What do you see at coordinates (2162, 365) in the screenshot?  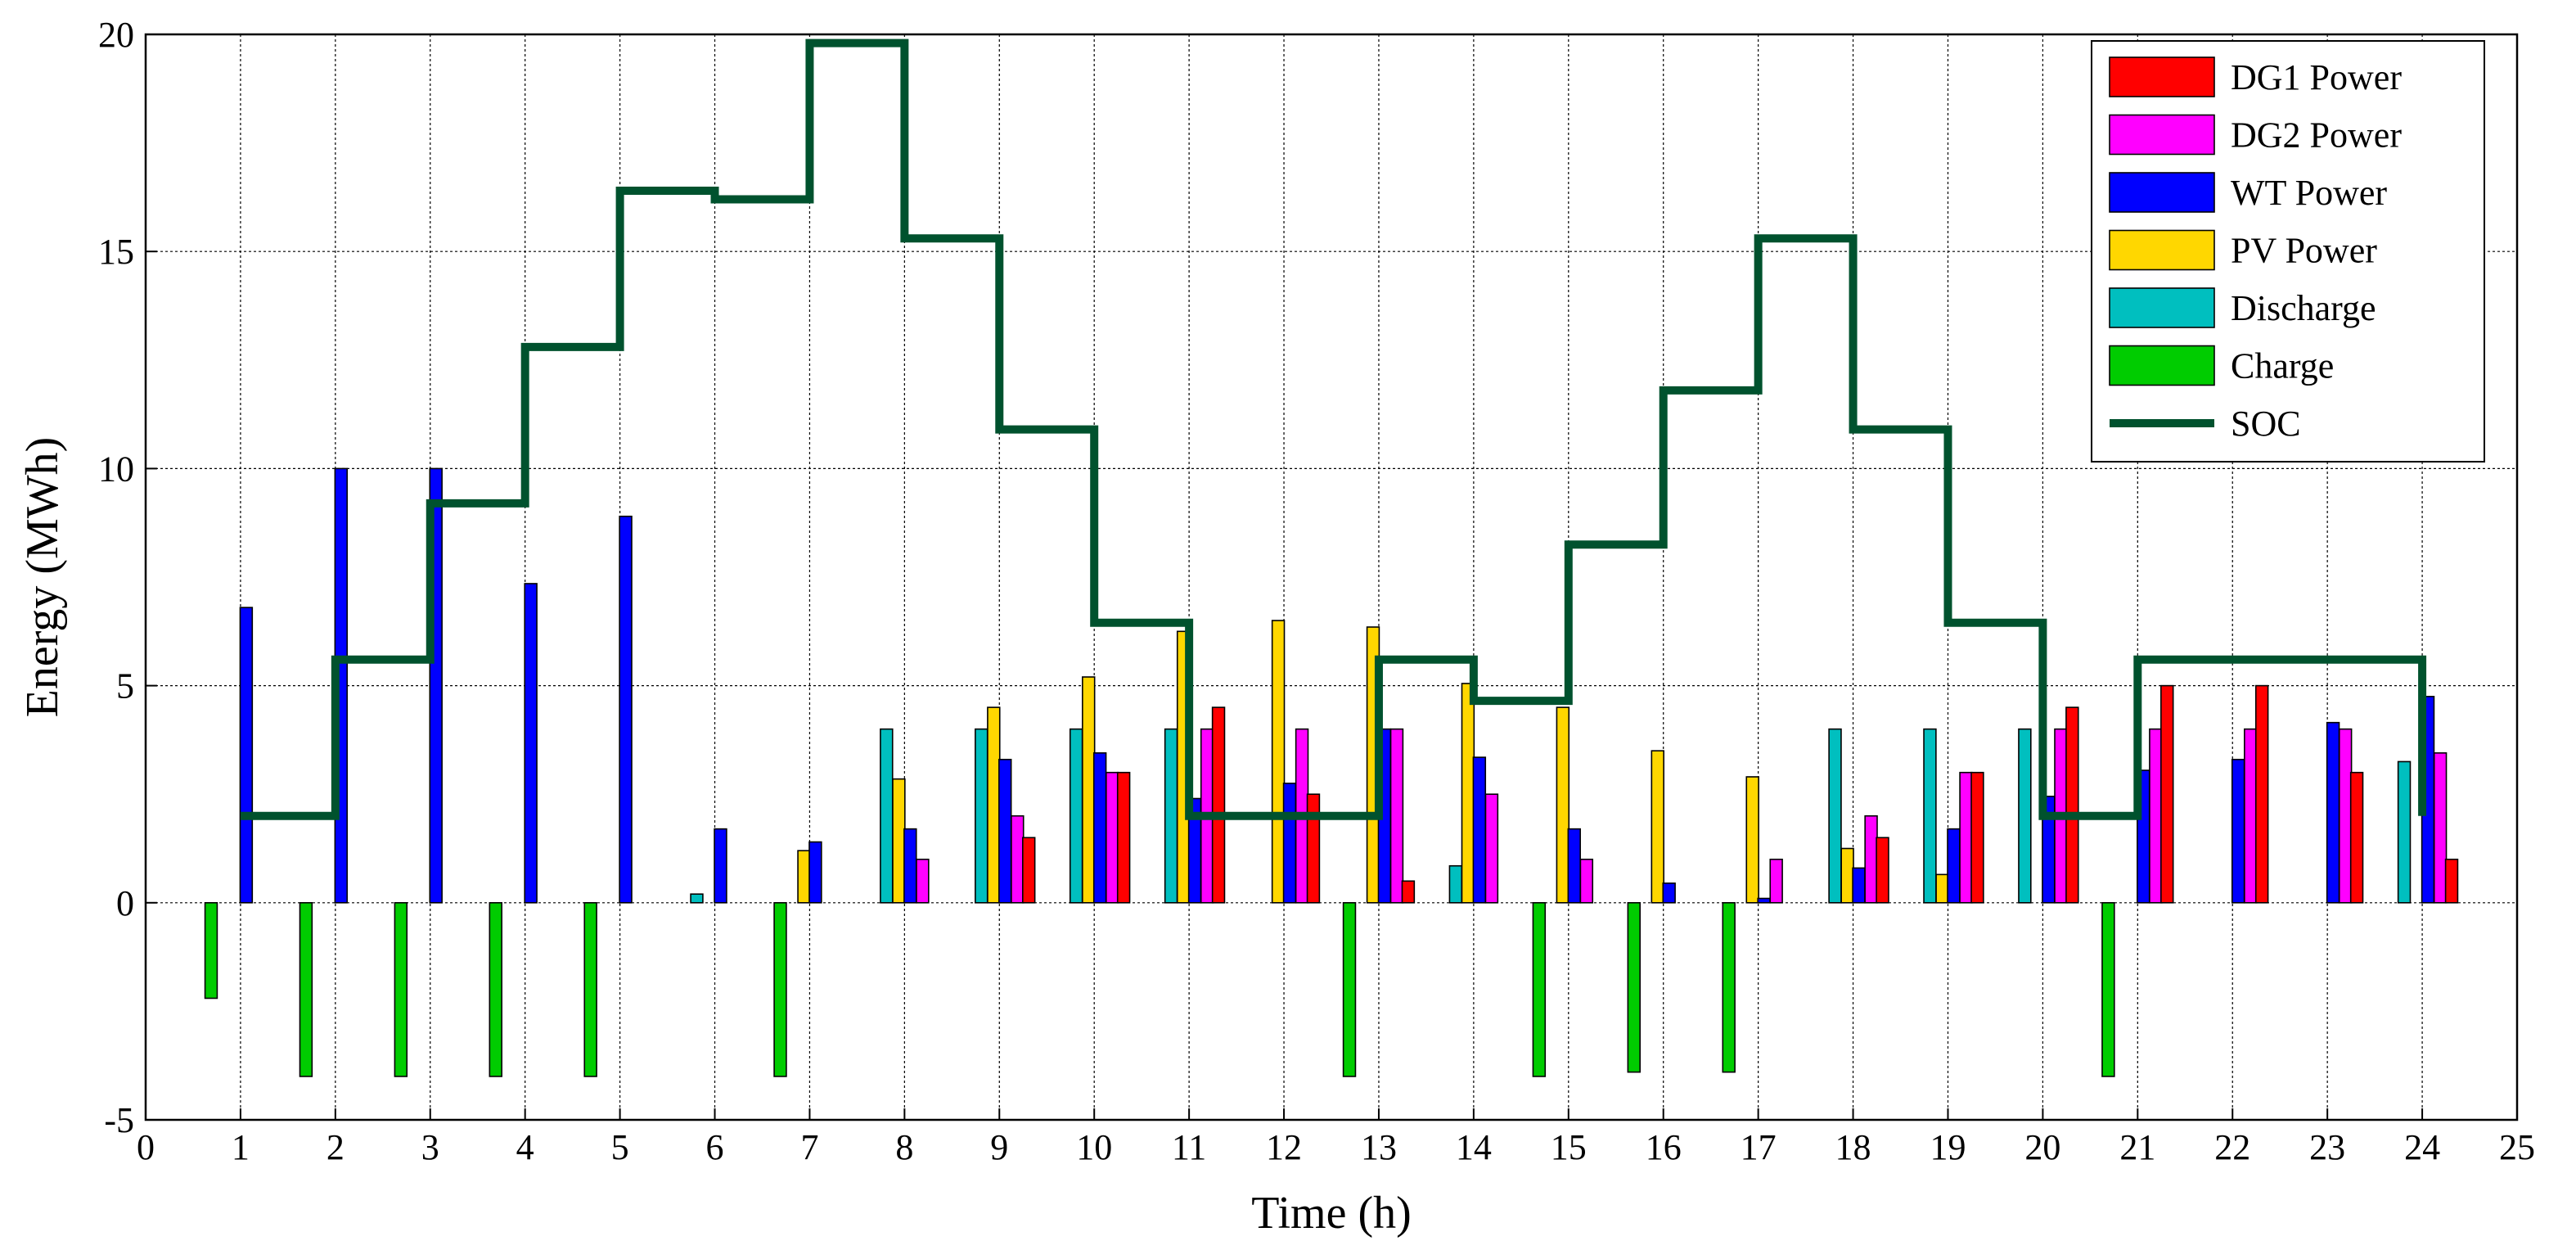 I see `legend-swatch-charge` at bounding box center [2162, 365].